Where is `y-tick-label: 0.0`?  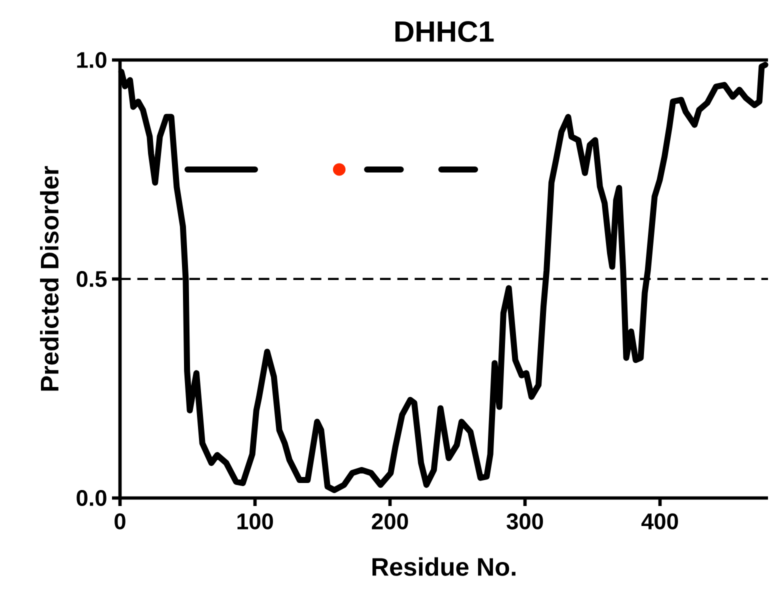
y-tick-label: 0.0 is located at coordinates (91, 498).